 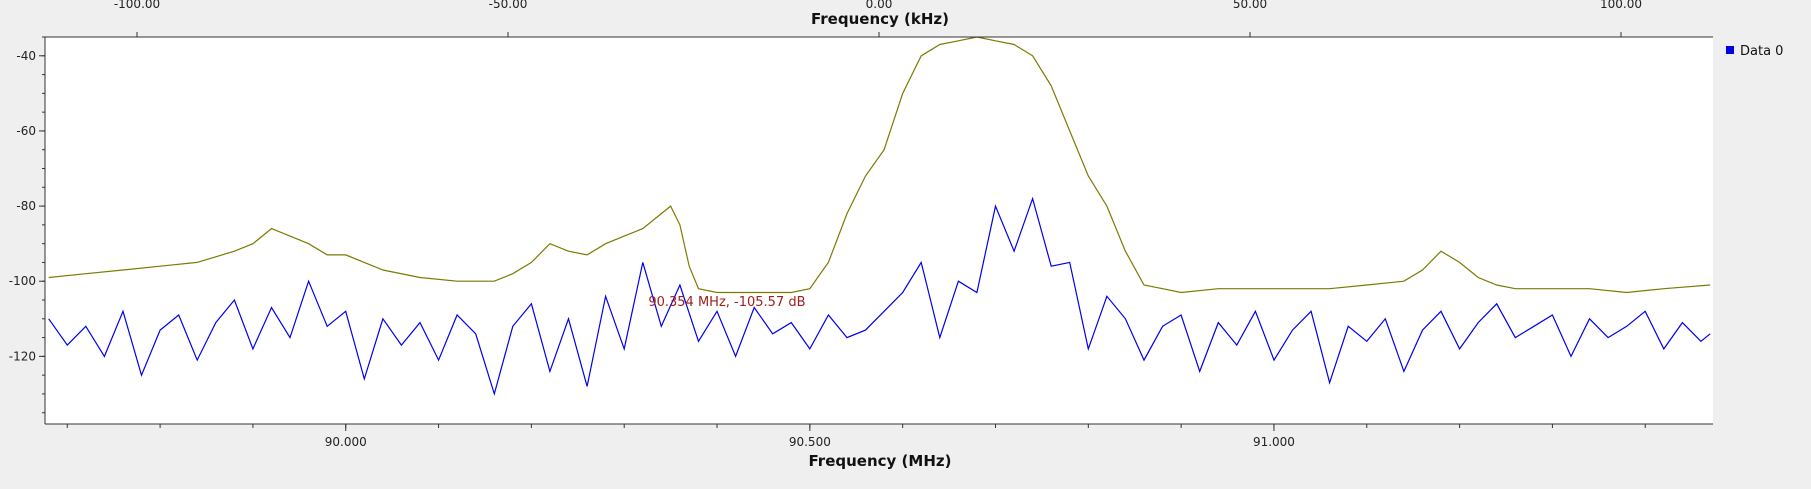 I want to click on y-tick-label: -40, so click(x=26, y=56).